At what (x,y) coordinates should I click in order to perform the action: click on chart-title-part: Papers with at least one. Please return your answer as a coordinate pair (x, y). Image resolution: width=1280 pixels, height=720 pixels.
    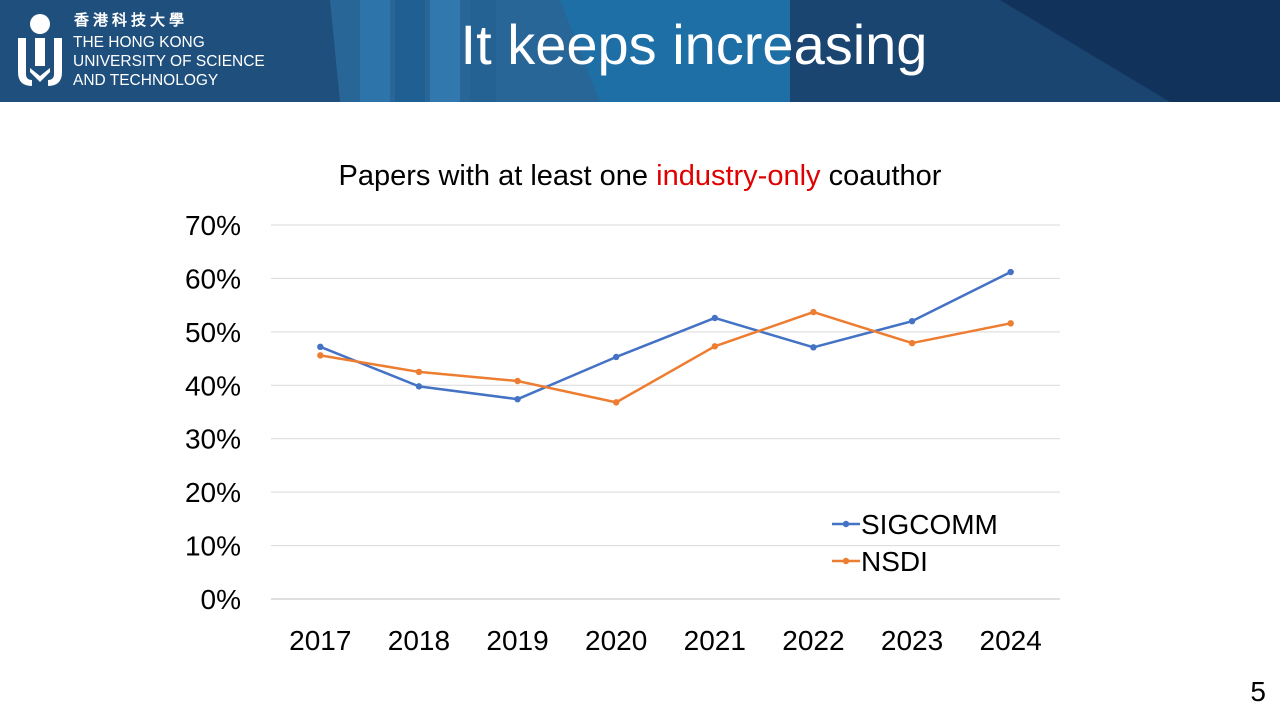
    Looking at the image, I should click on (497, 176).